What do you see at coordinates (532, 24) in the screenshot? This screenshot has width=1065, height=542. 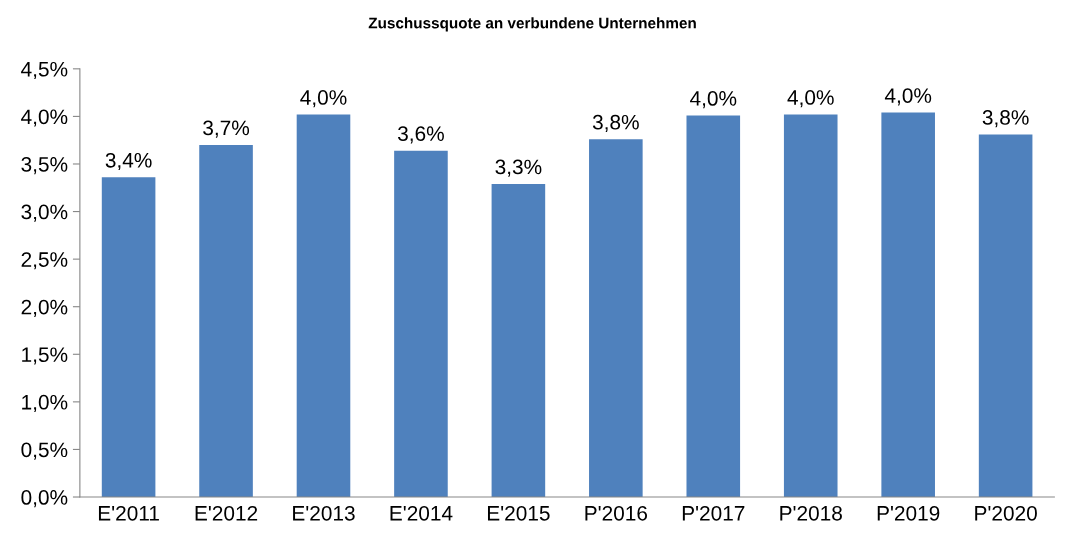 I see `chart-title: Zuschussquote an verbundene Unternehmen` at bounding box center [532, 24].